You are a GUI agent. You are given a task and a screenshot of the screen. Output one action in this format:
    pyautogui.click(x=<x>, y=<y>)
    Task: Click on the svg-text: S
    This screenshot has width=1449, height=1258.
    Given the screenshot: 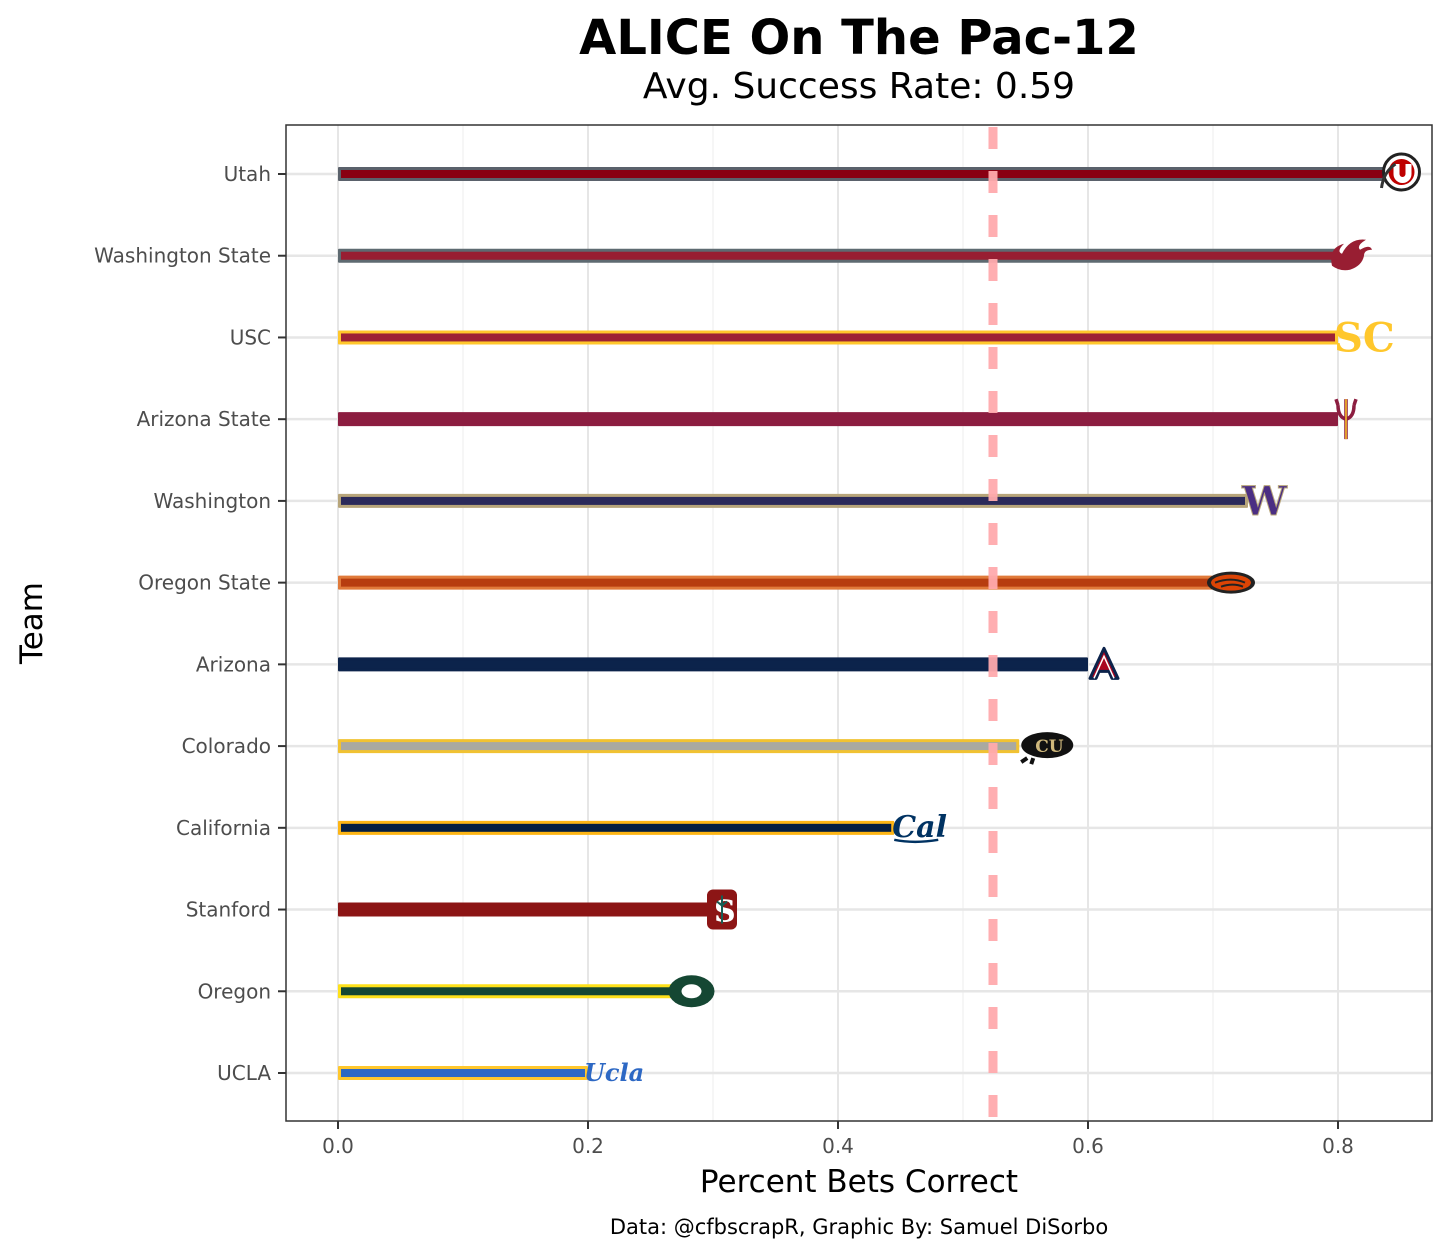 What is the action you would take?
    pyautogui.click(x=725, y=912)
    